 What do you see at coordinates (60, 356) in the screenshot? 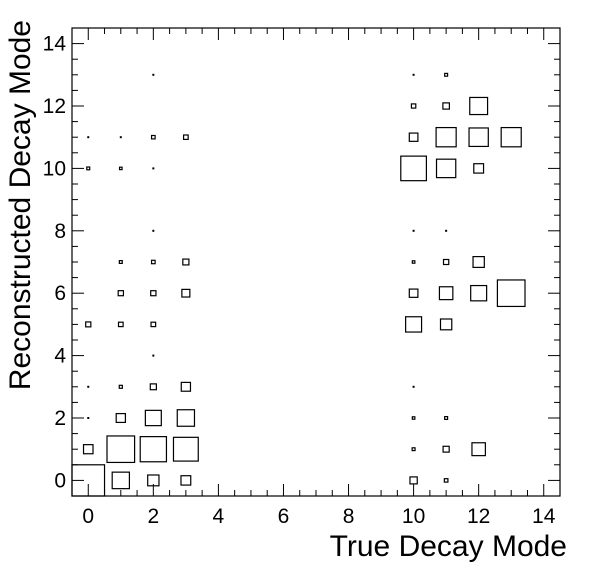
I see `y-tick-label: 4` at bounding box center [60, 356].